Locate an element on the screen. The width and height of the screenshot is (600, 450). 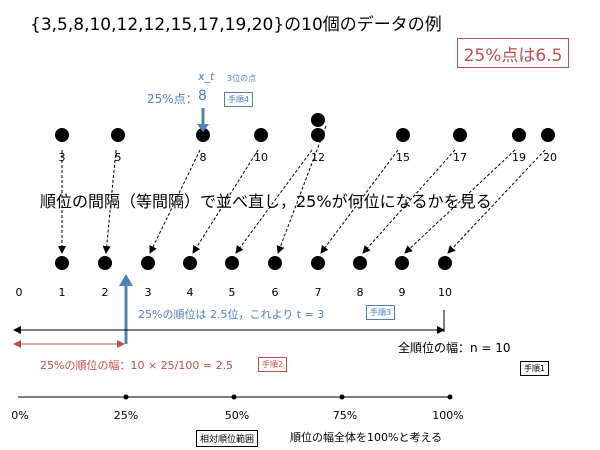
step4-badge: 手順4 is located at coordinates (239, 99).